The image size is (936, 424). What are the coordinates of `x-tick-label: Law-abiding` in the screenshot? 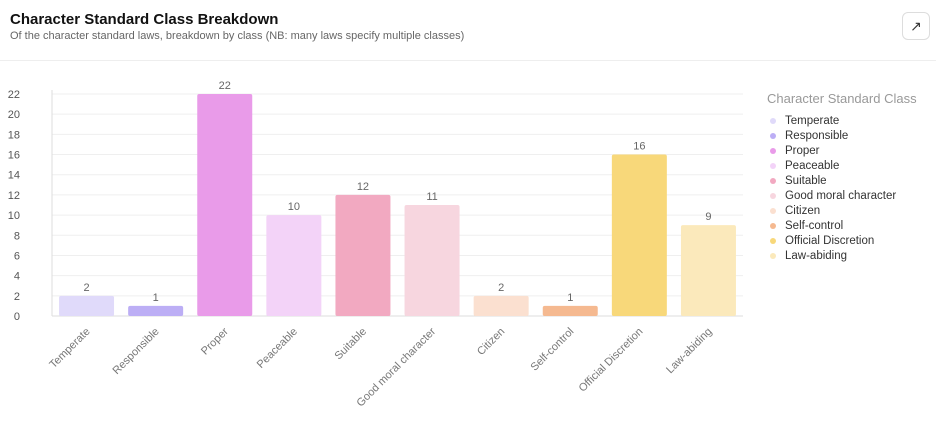 It's located at (689, 351).